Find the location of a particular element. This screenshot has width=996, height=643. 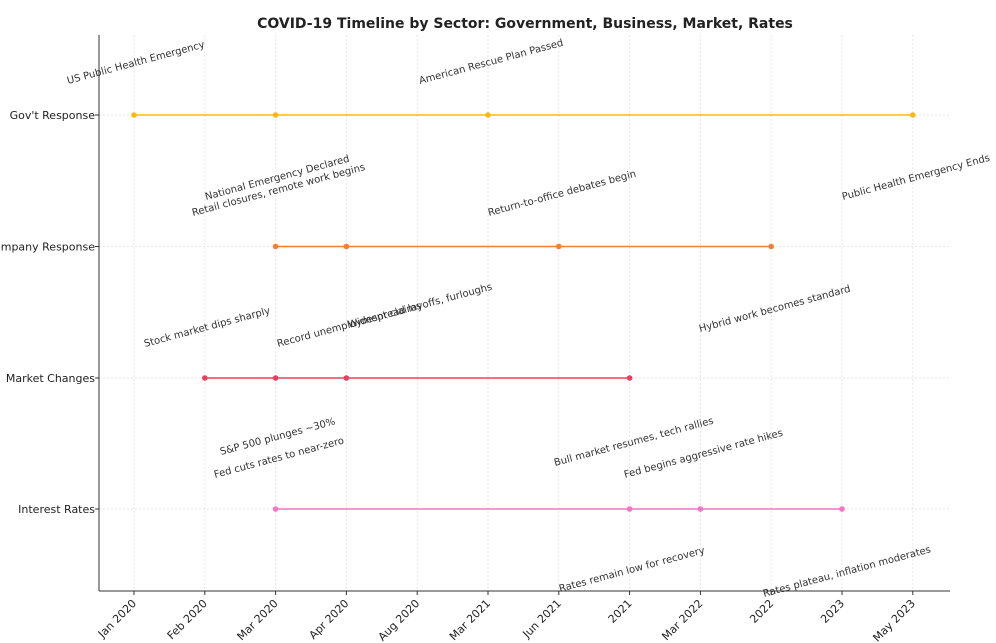

x-tick-label: Jan 2020 is located at coordinates (117, 619).